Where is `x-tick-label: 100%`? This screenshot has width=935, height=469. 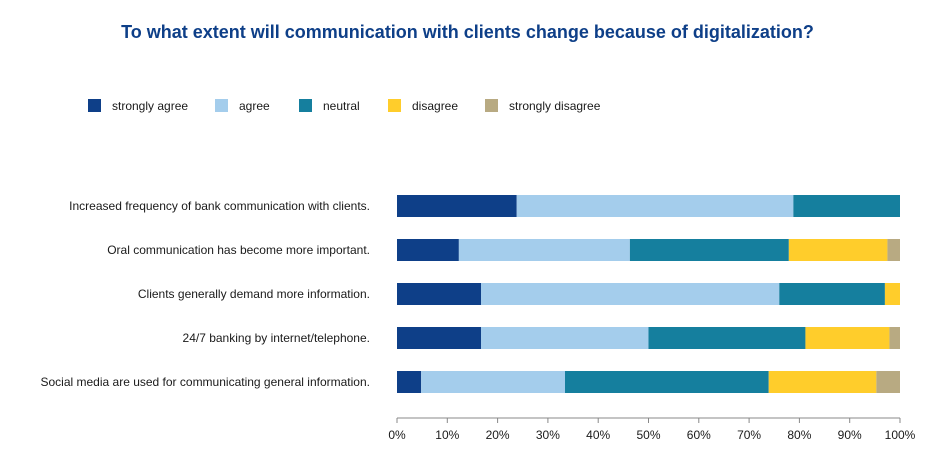
x-tick-label: 100% is located at coordinates (900, 435).